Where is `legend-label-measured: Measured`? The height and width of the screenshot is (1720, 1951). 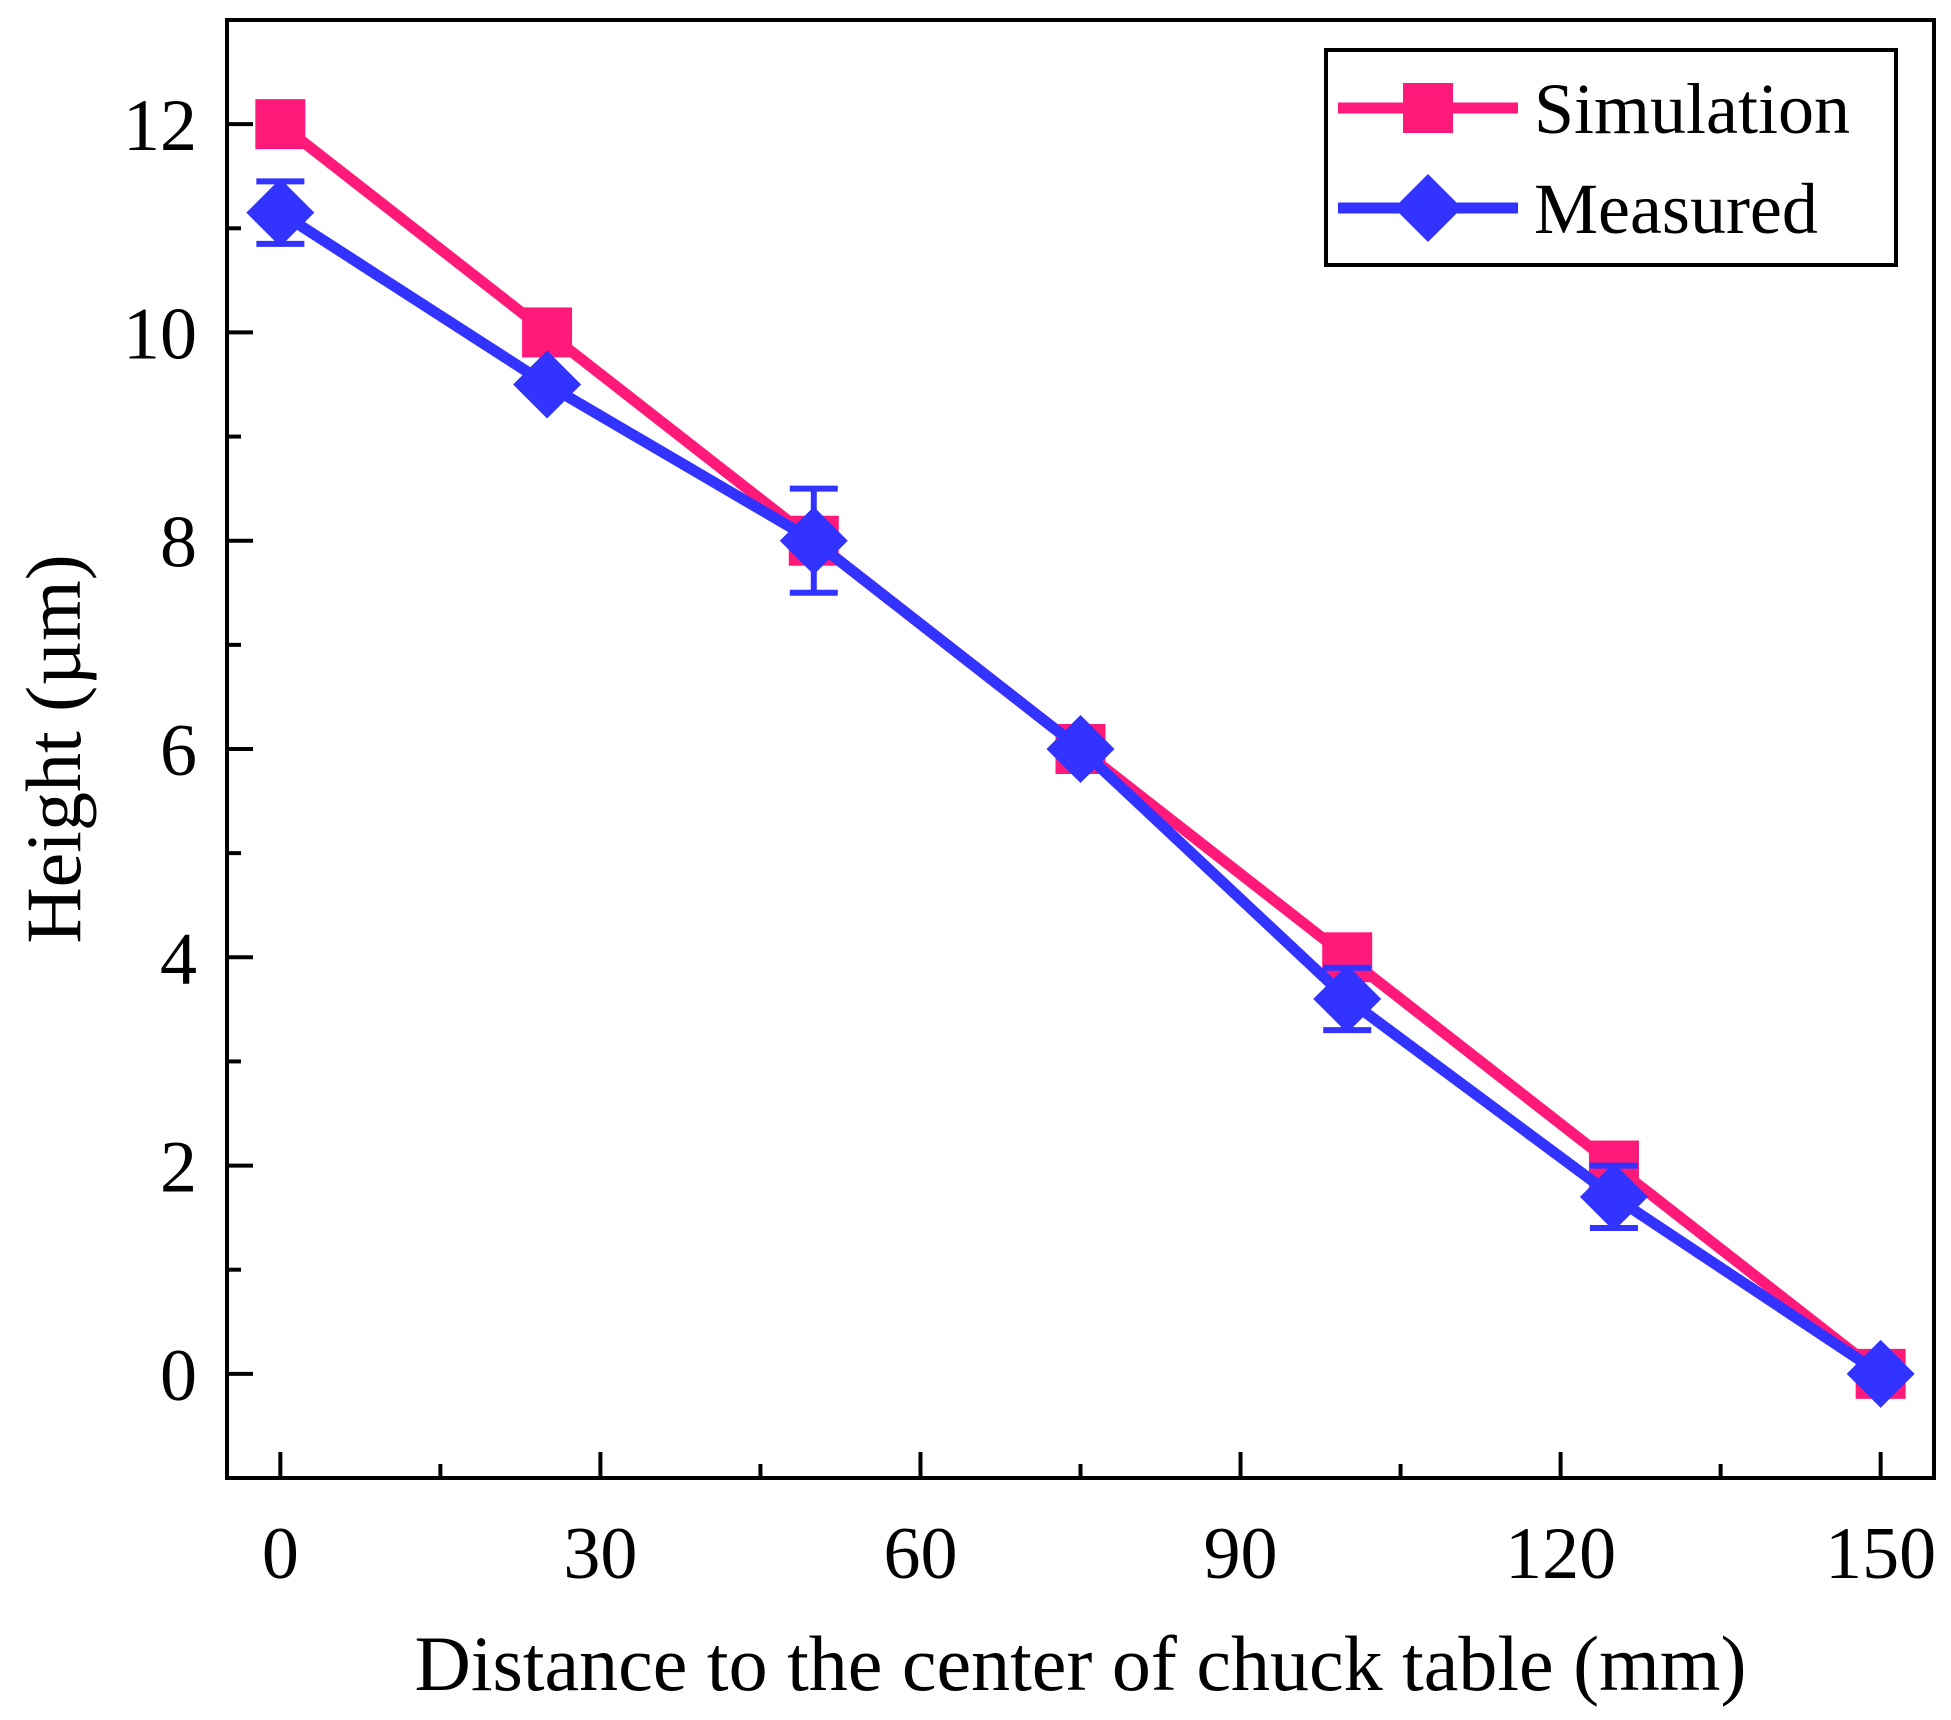 legend-label-measured: Measured is located at coordinates (1676, 209).